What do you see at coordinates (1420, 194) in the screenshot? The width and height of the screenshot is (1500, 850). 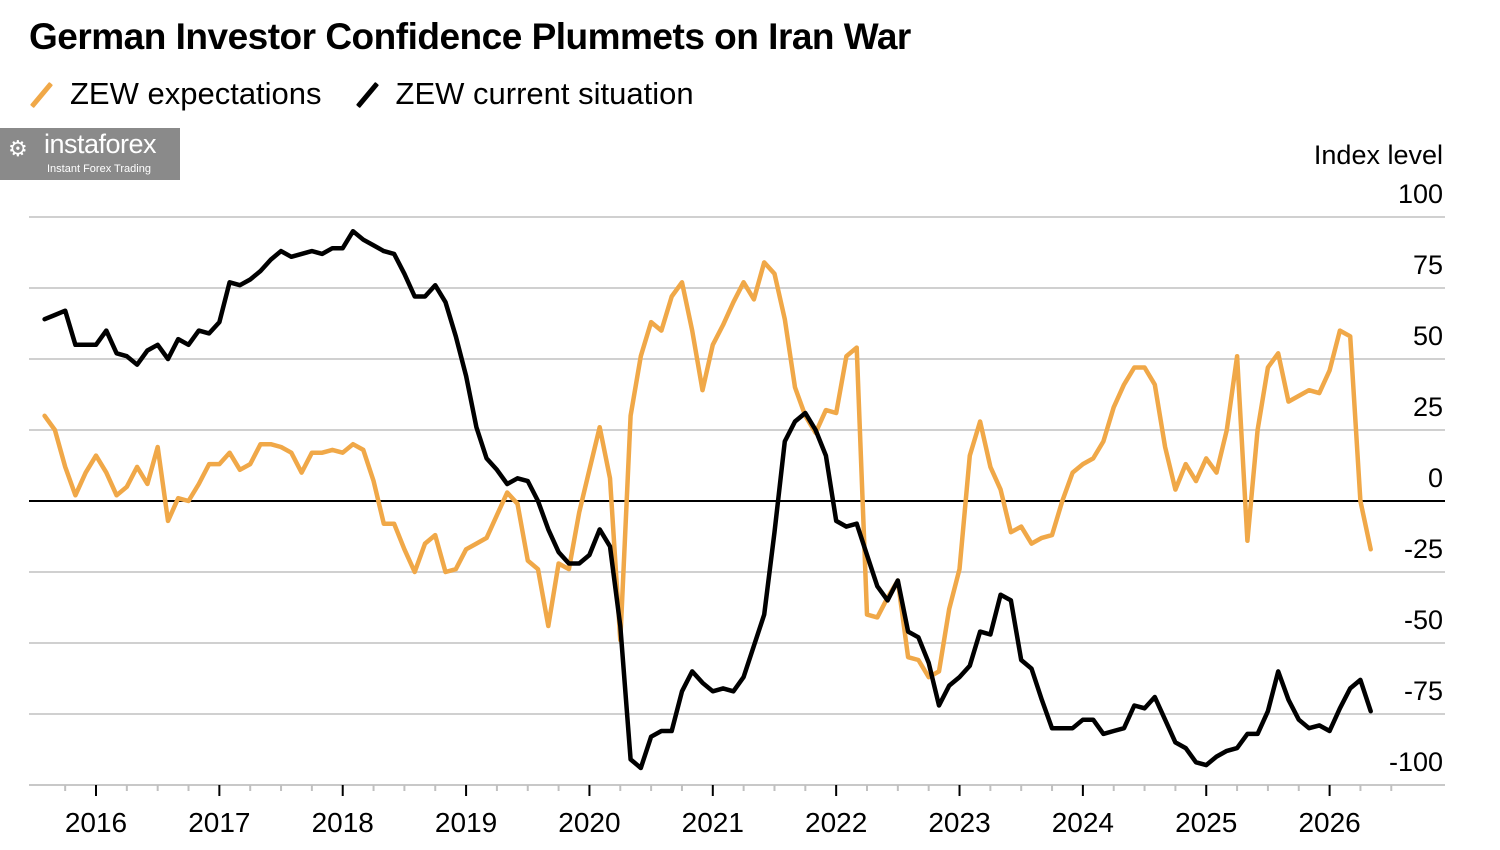 I see `y-tick-label: 100` at bounding box center [1420, 194].